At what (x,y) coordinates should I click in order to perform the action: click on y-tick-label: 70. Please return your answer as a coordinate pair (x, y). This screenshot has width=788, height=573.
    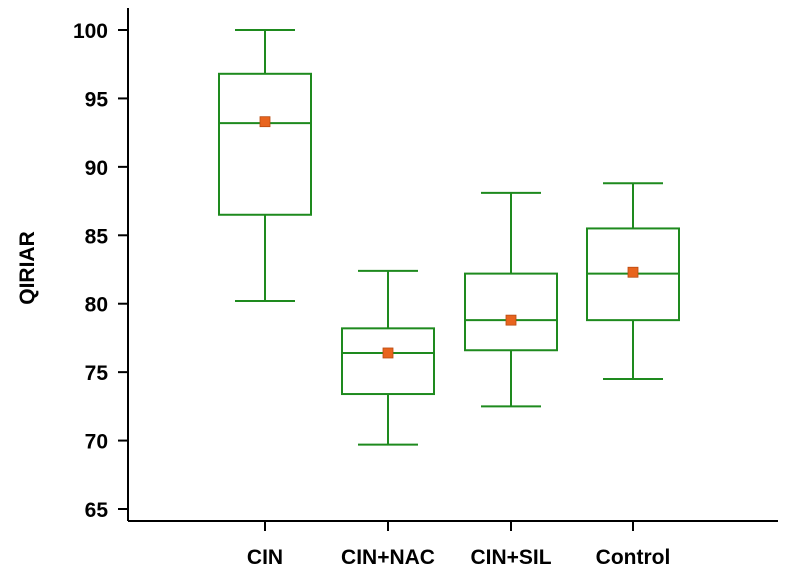
    Looking at the image, I should click on (96, 442).